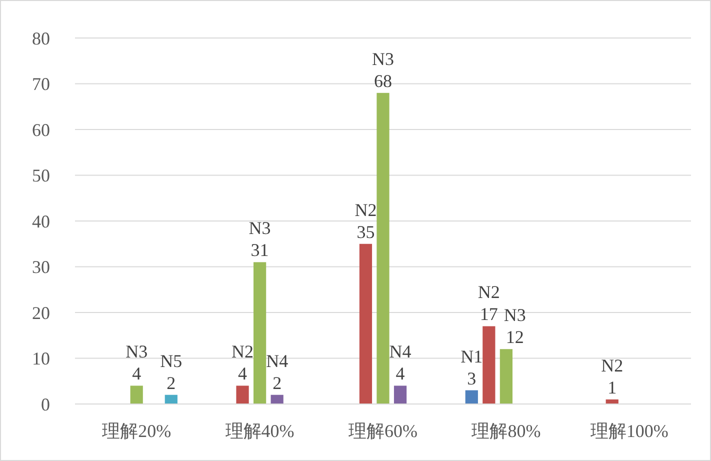 The height and width of the screenshot is (461, 711). Describe the element at coordinates (629, 431) in the screenshot. I see `x-tick-label: 理解100%` at that location.